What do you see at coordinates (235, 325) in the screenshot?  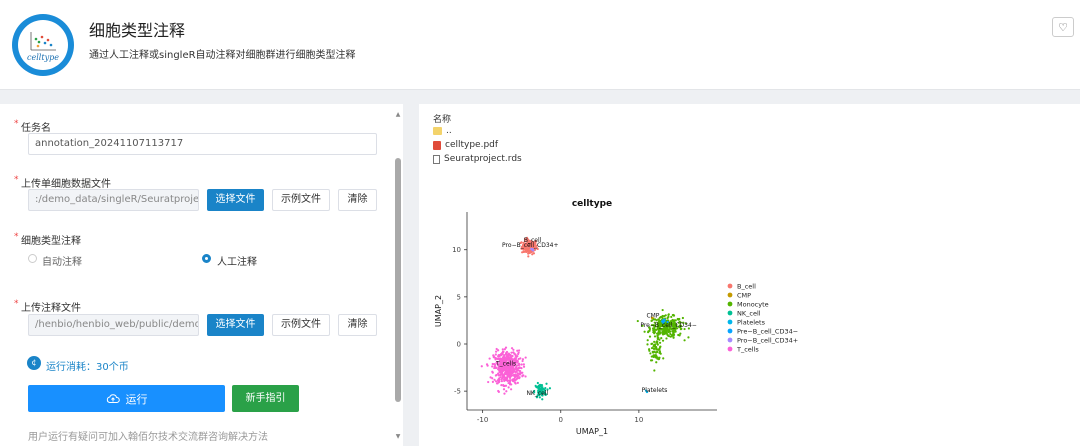 I see `select-annotation-file-button: 选择文件` at bounding box center [235, 325].